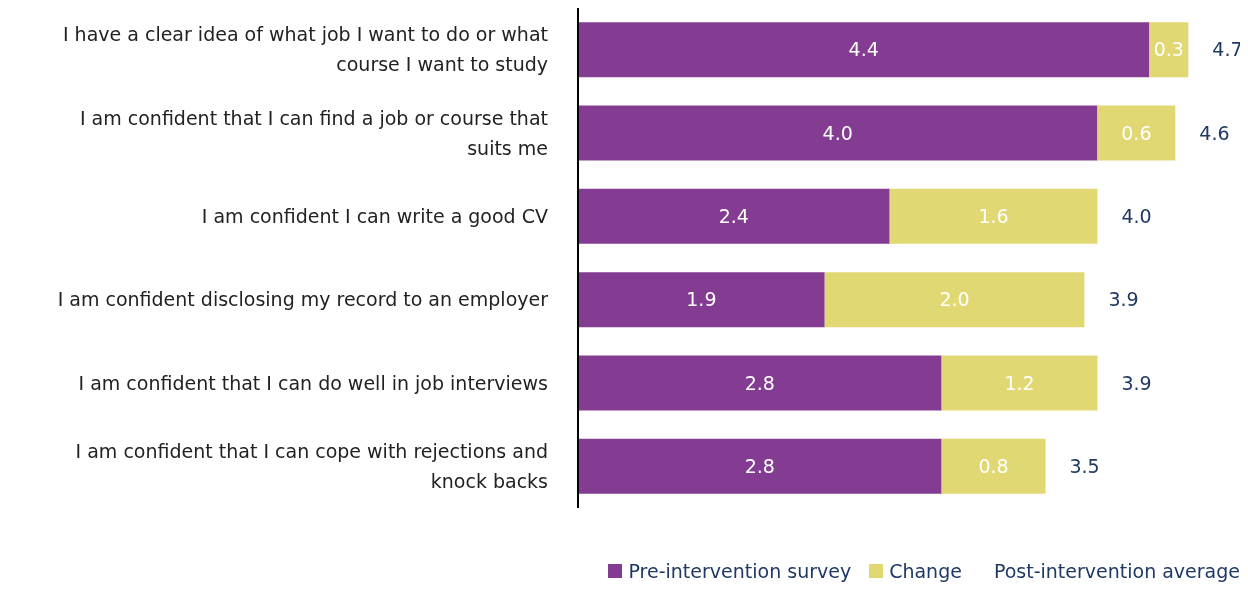  What do you see at coordinates (1116, 571) in the screenshot?
I see `text: Post-intervention average` at bounding box center [1116, 571].